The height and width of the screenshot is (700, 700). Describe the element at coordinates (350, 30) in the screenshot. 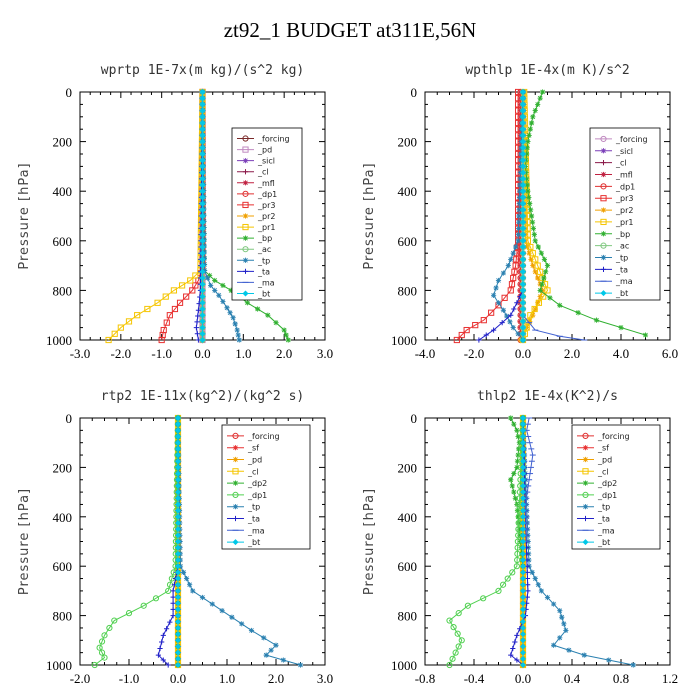

I see `figure-title: zt92_1 BUDGET at311E,56N` at that location.